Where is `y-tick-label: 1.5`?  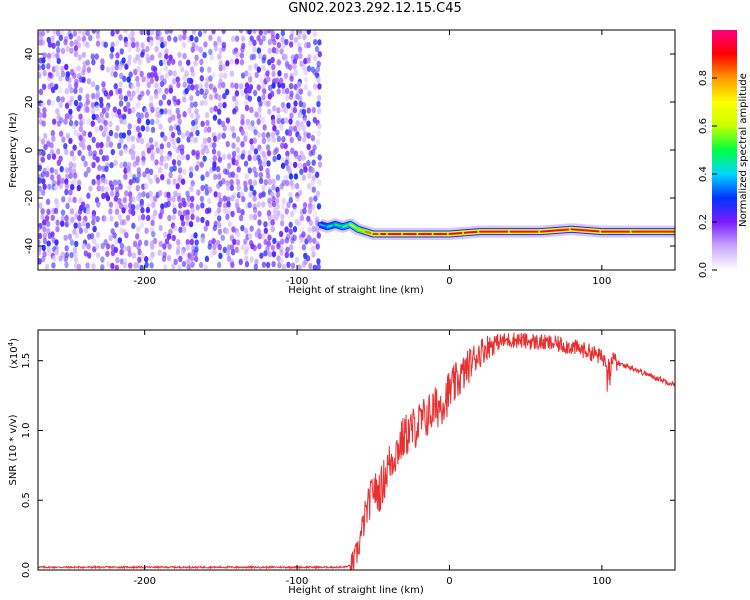
y-tick-label: 1.5 is located at coordinates (26, 361).